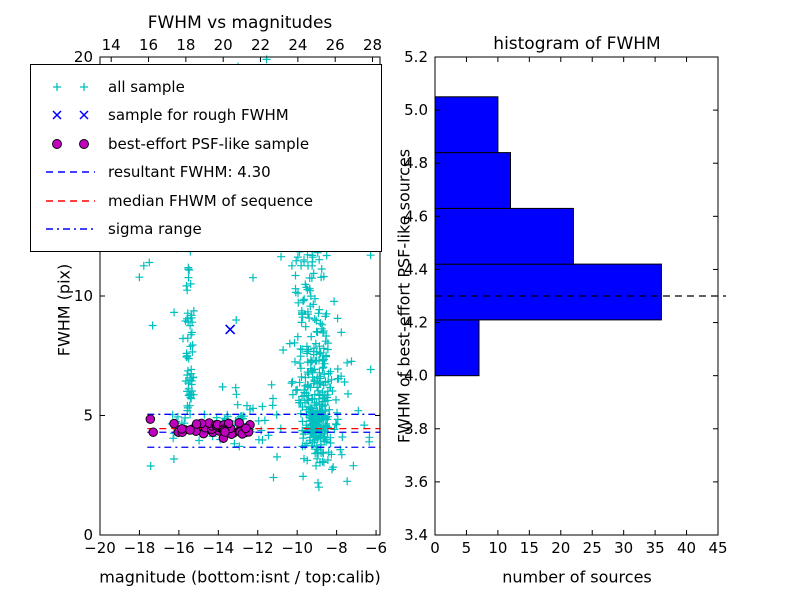  Describe the element at coordinates (529, 548) in the screenshot. I see `x-tick-label: 15` at that location.